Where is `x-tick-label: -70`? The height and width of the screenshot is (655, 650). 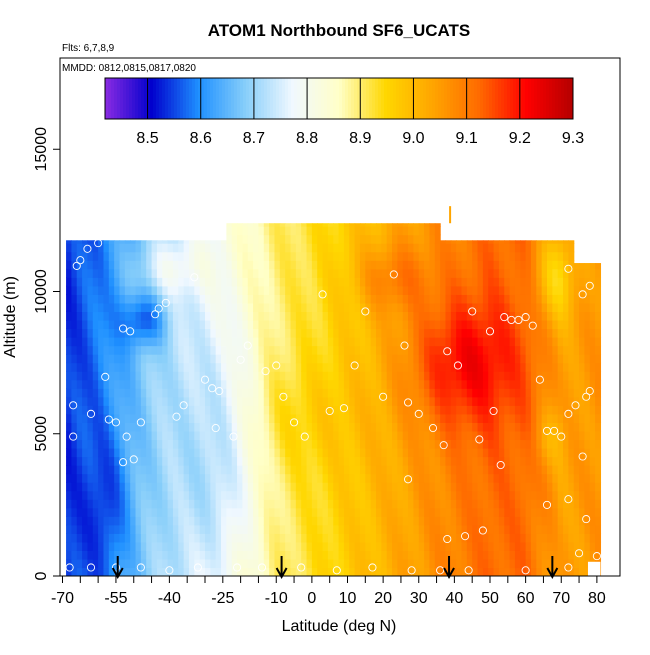
x-tick-label: -70 is located at coordinates (62, 598).